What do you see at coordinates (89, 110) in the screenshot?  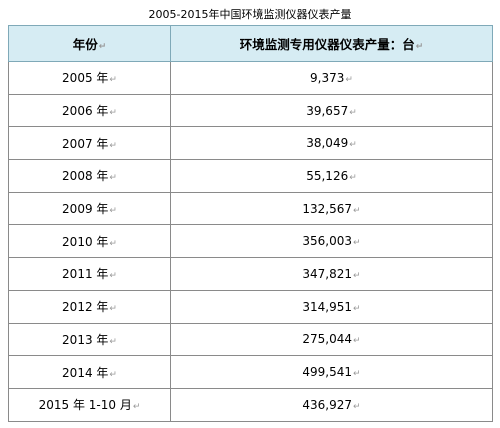 I see `year-cell: 2006 年↵` at bounding box center [89, 110].